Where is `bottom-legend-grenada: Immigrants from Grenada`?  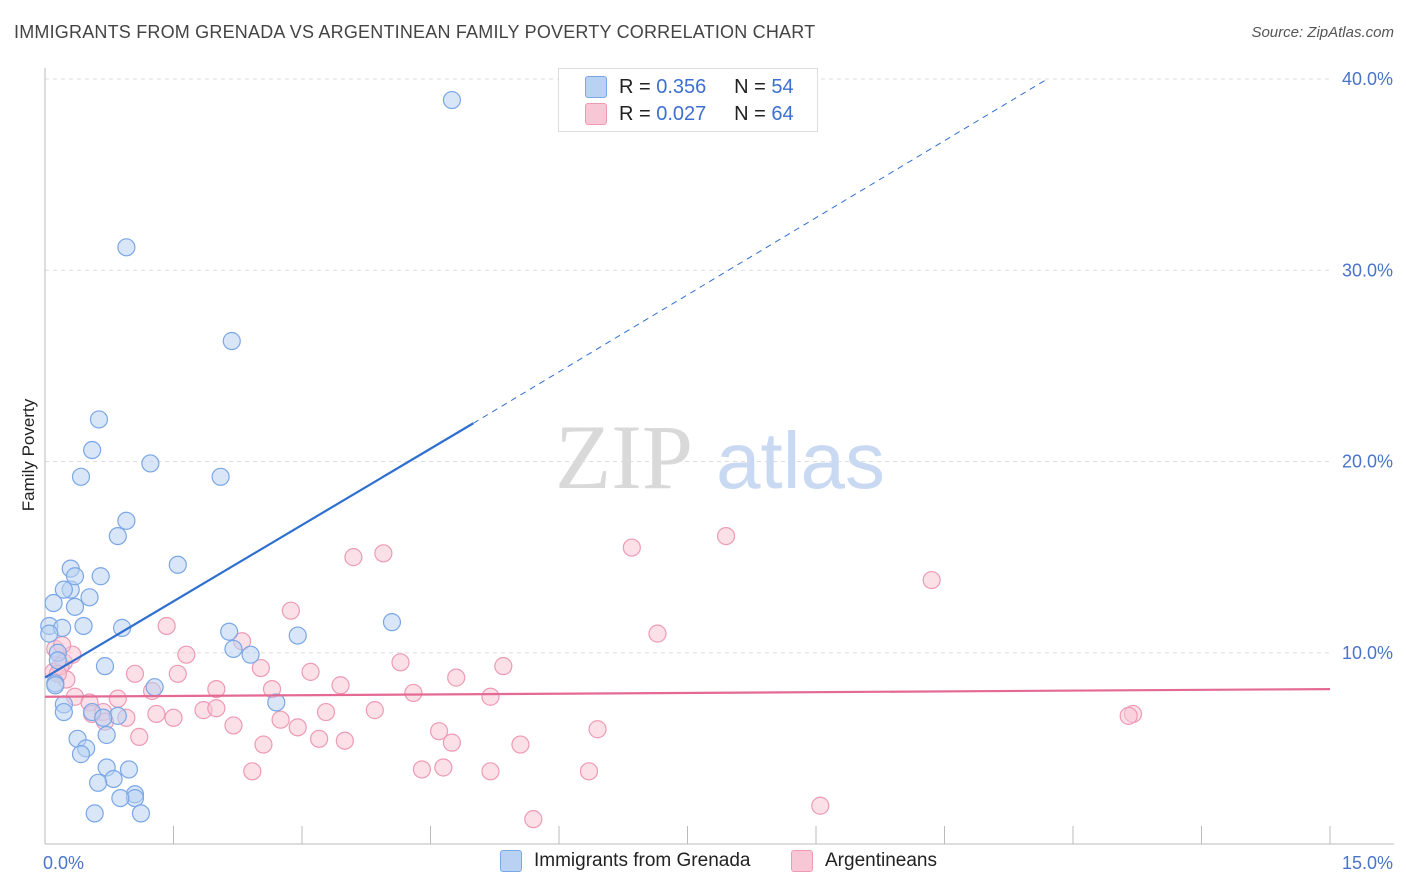 bottom-legend-grenada: Immigrants from Grenada is located at coordinates (625, 861).